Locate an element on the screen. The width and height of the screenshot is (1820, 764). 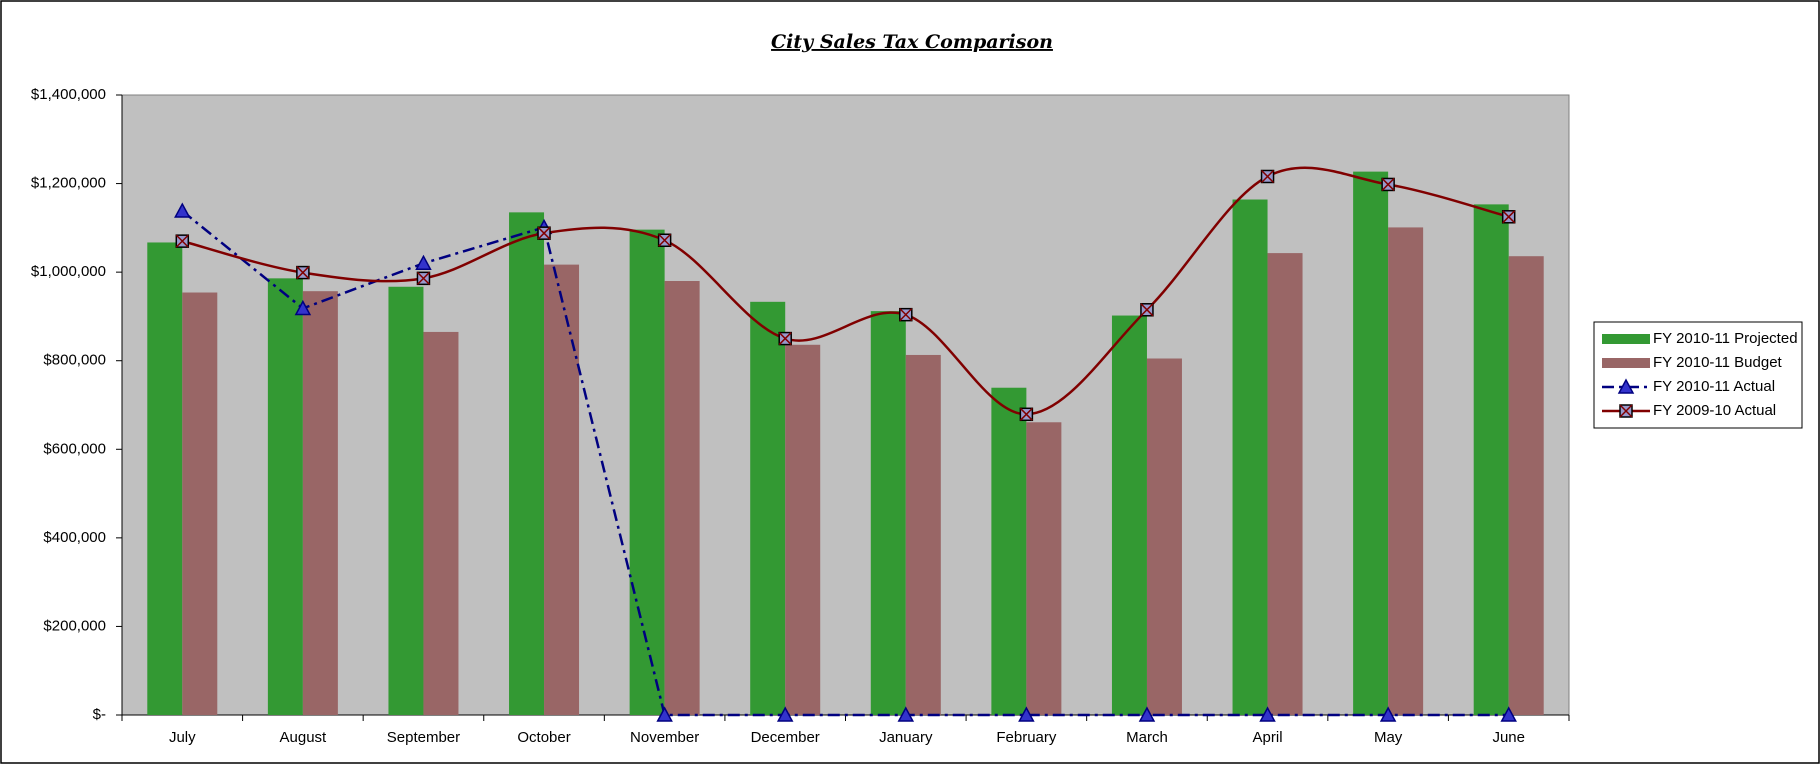
x-tick-label: August is located at coordinates (304, 737).